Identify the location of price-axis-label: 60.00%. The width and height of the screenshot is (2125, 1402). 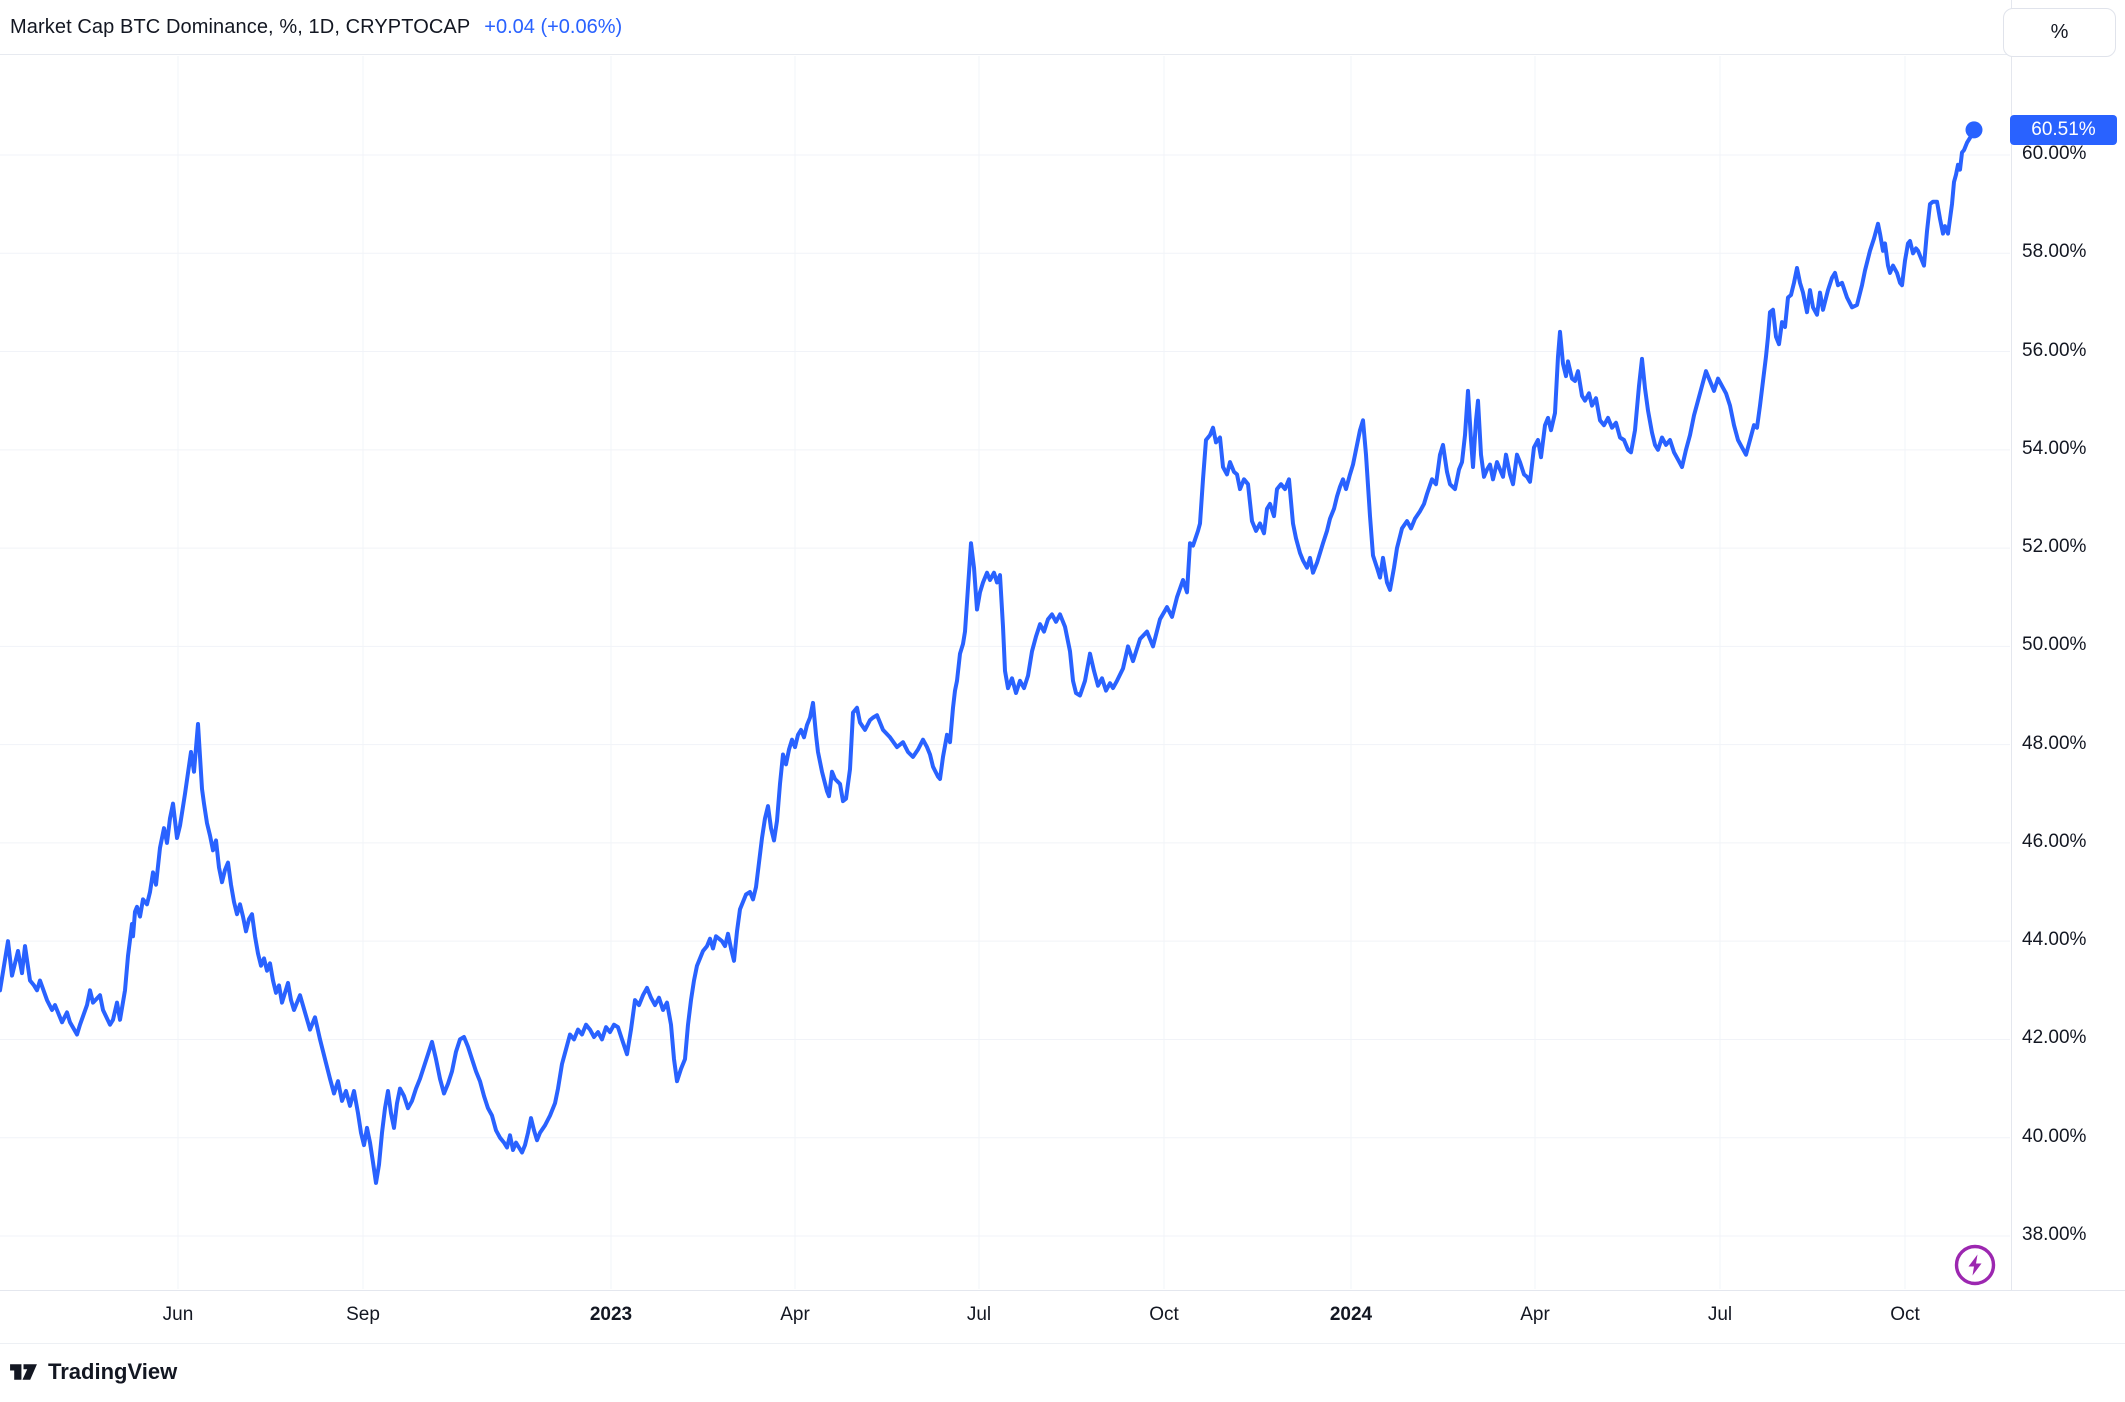
(2054, 153).